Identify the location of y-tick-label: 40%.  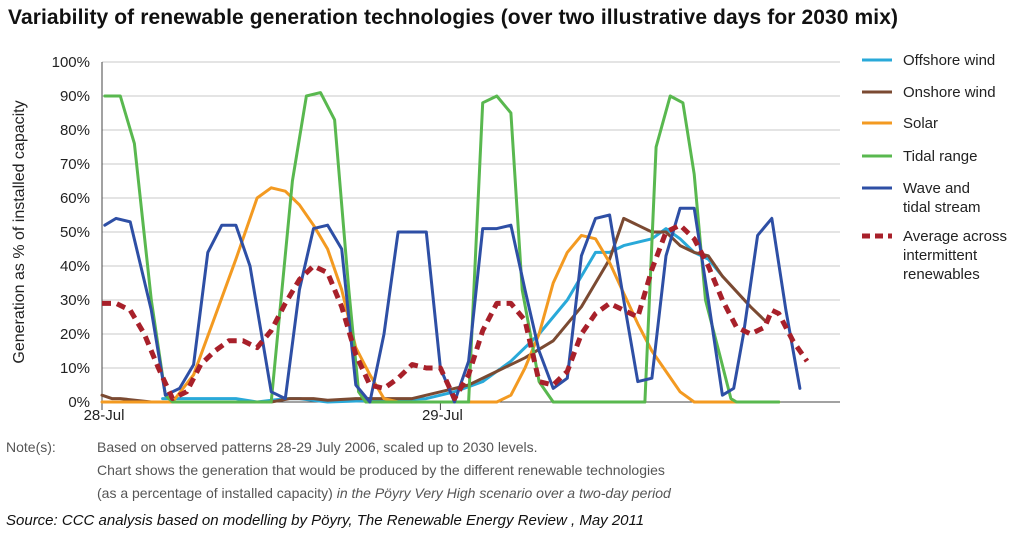
(75, 266).